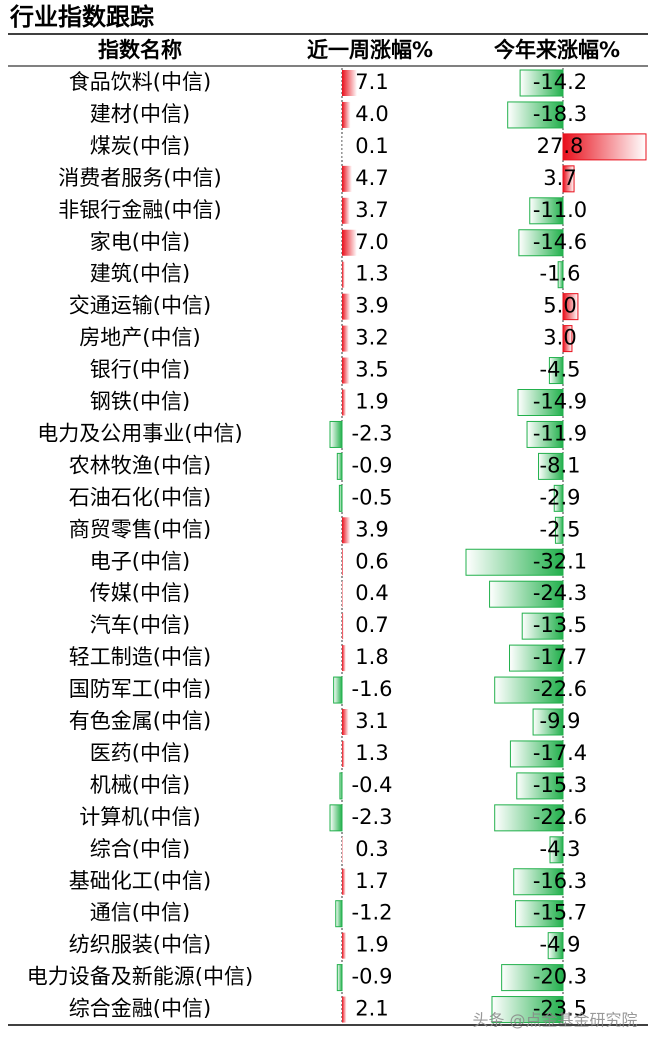 The image size is (654, 1043). I want to click on change-value: 2.1, so click(371, 1009).